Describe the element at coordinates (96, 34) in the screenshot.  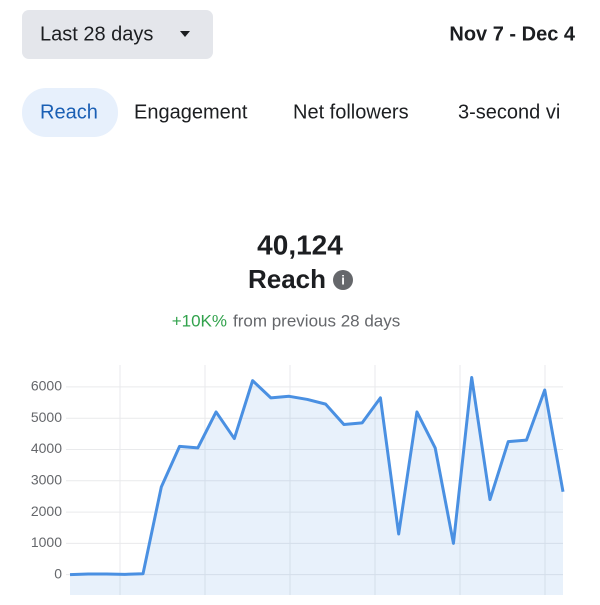
I see `range-button-label: Last 28 days` at that location.